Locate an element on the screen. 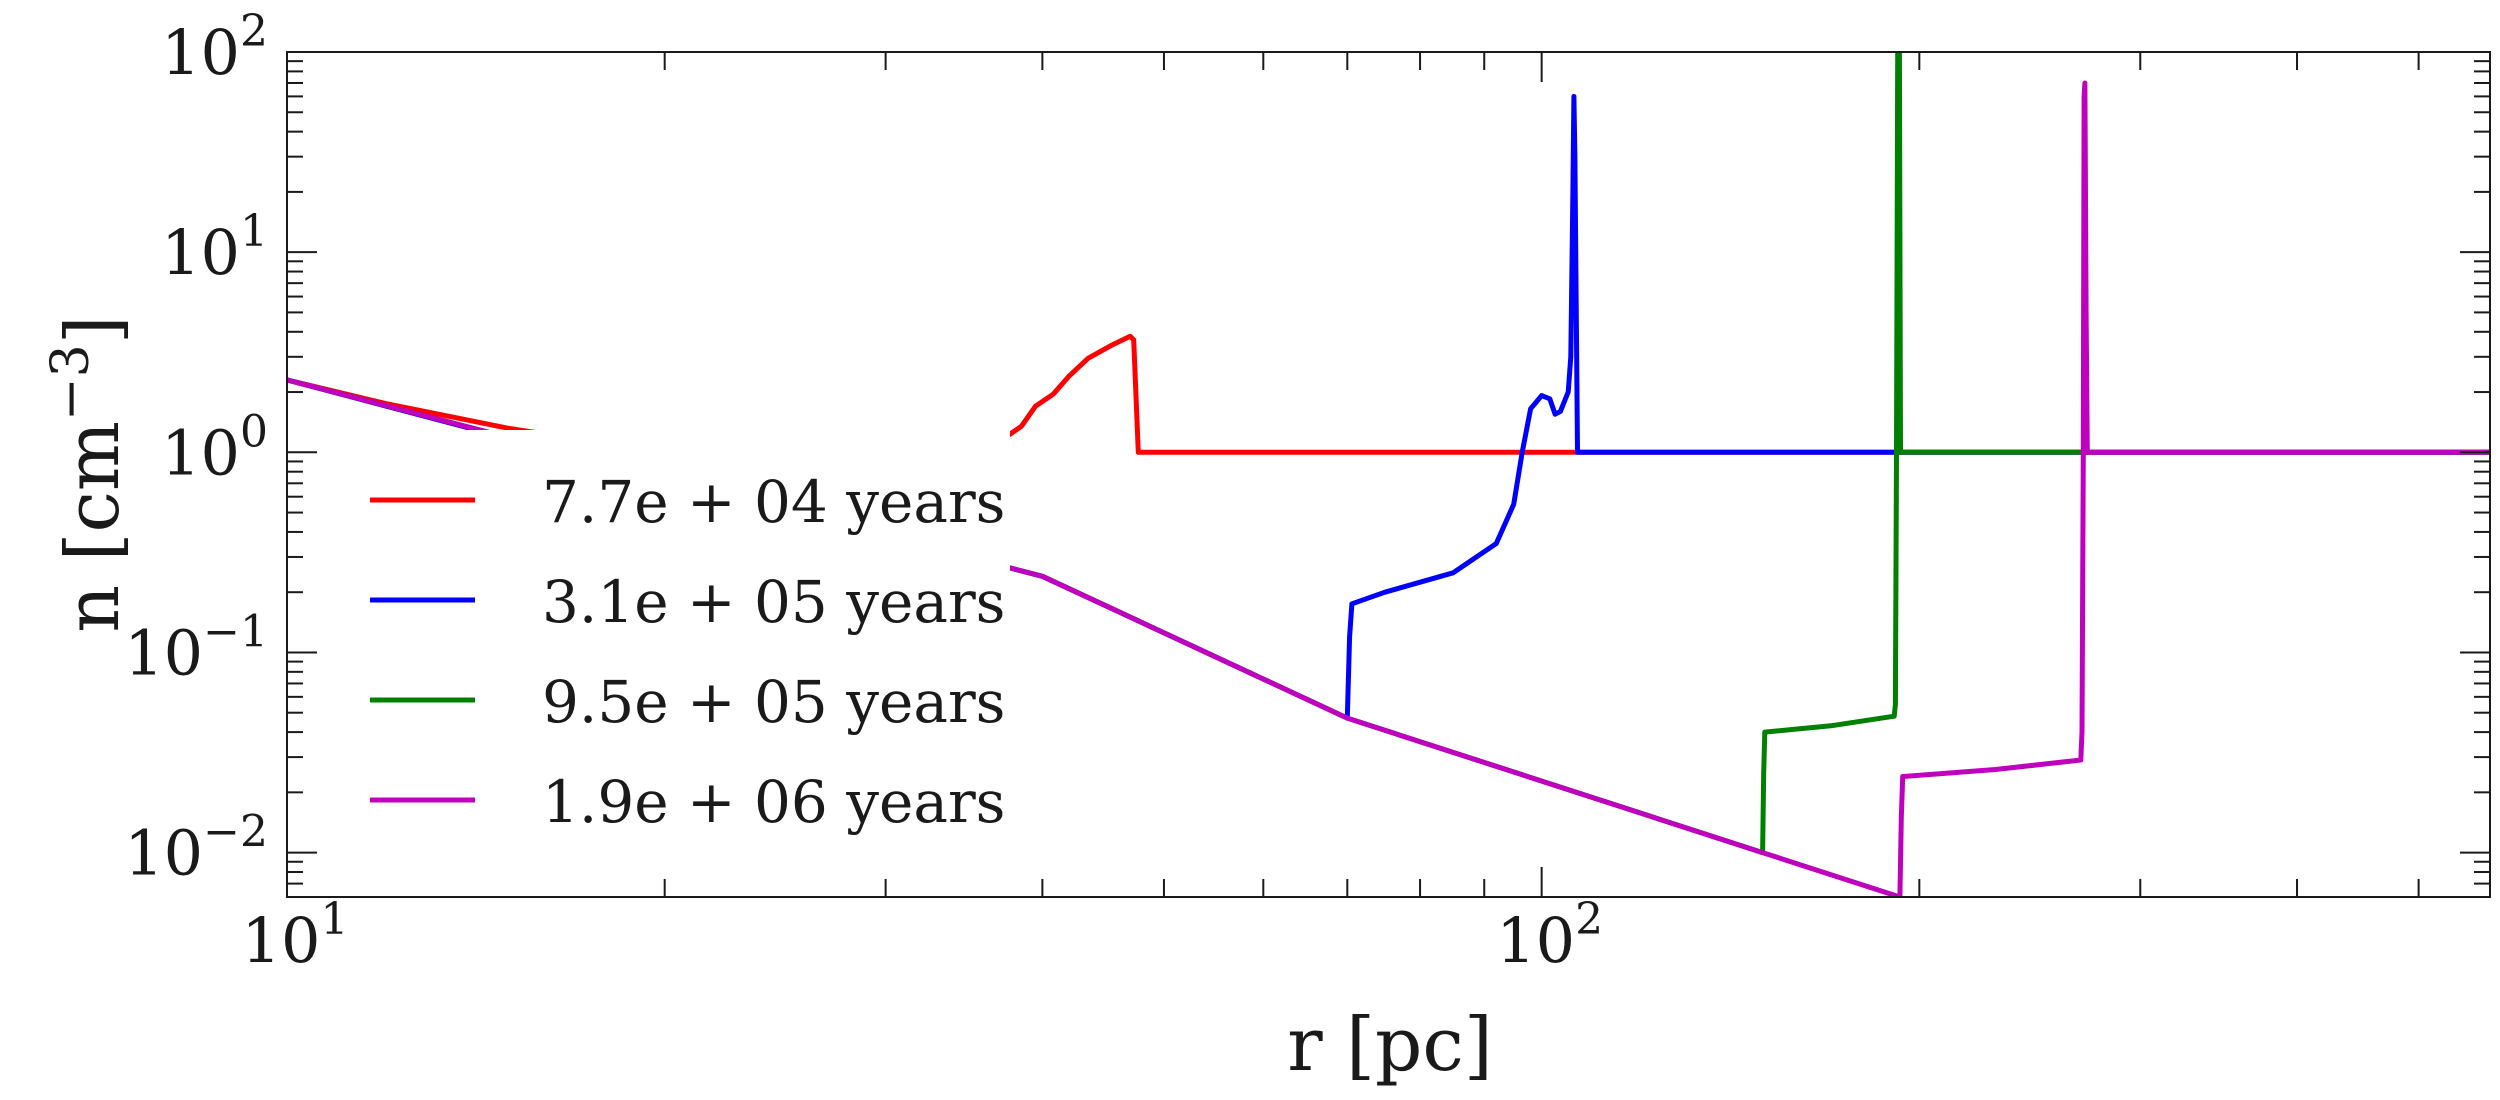 The width and height of the screenshot is (2500, 1100). legend-entry-4: 1.9e + 06 years is located at coordinates (687, 802).